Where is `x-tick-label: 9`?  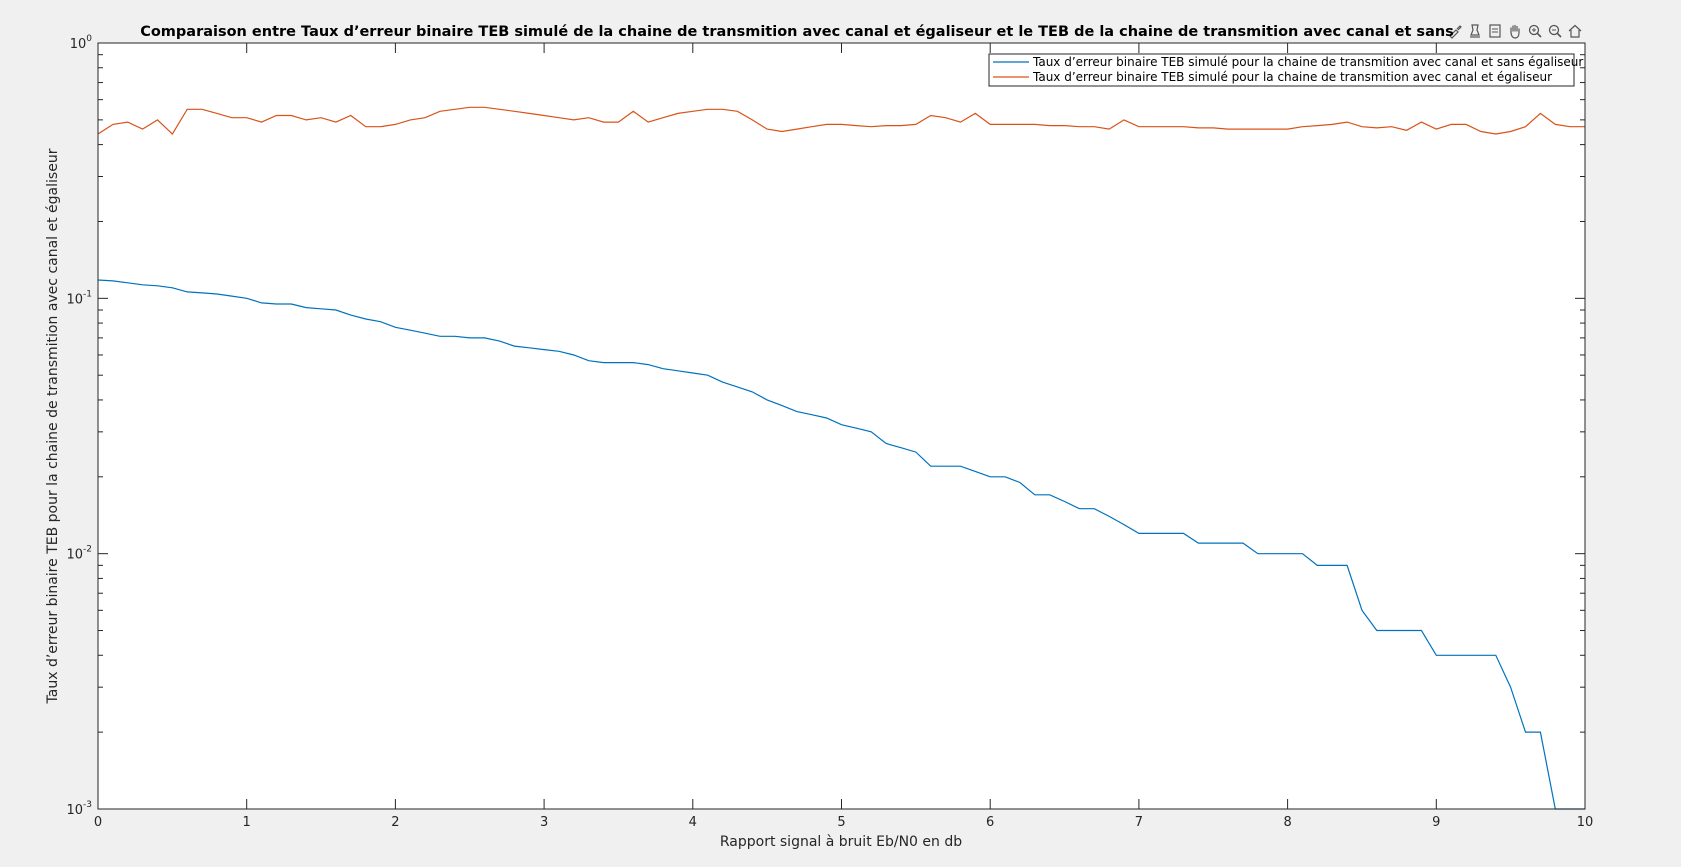
x-tick-label: 9 is located at coordinates (1436, 822).